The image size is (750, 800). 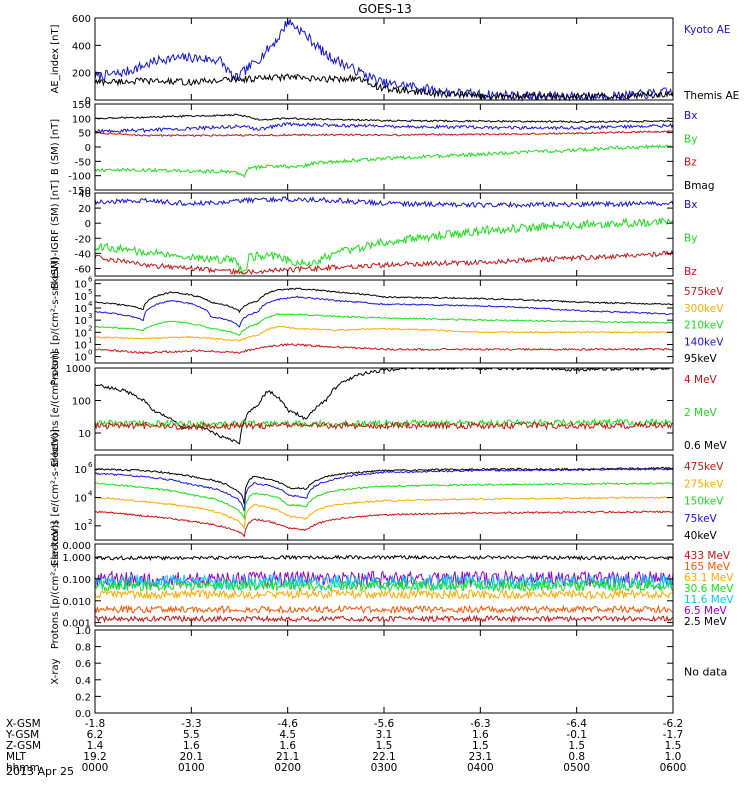 I want to click on legend-label-150kev: 150keV, so click(x=704, y=502).